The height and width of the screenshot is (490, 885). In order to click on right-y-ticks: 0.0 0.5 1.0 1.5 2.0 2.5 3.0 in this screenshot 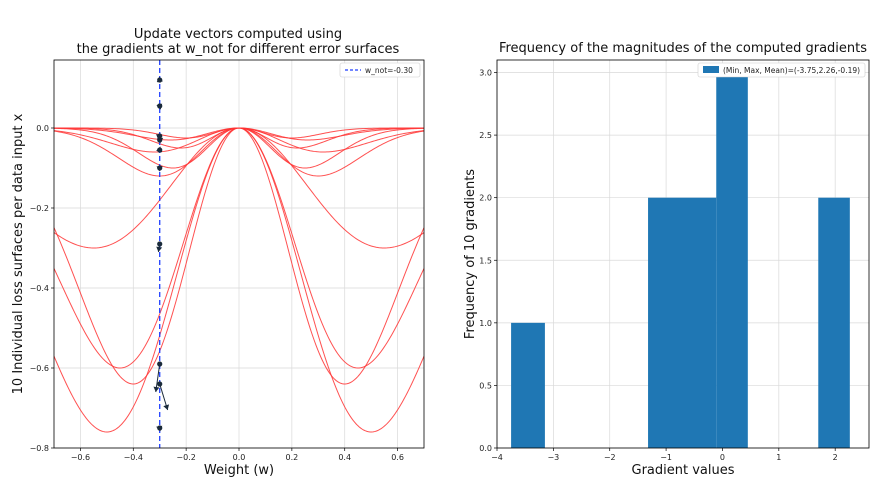, I will do `click(488, 261)`.